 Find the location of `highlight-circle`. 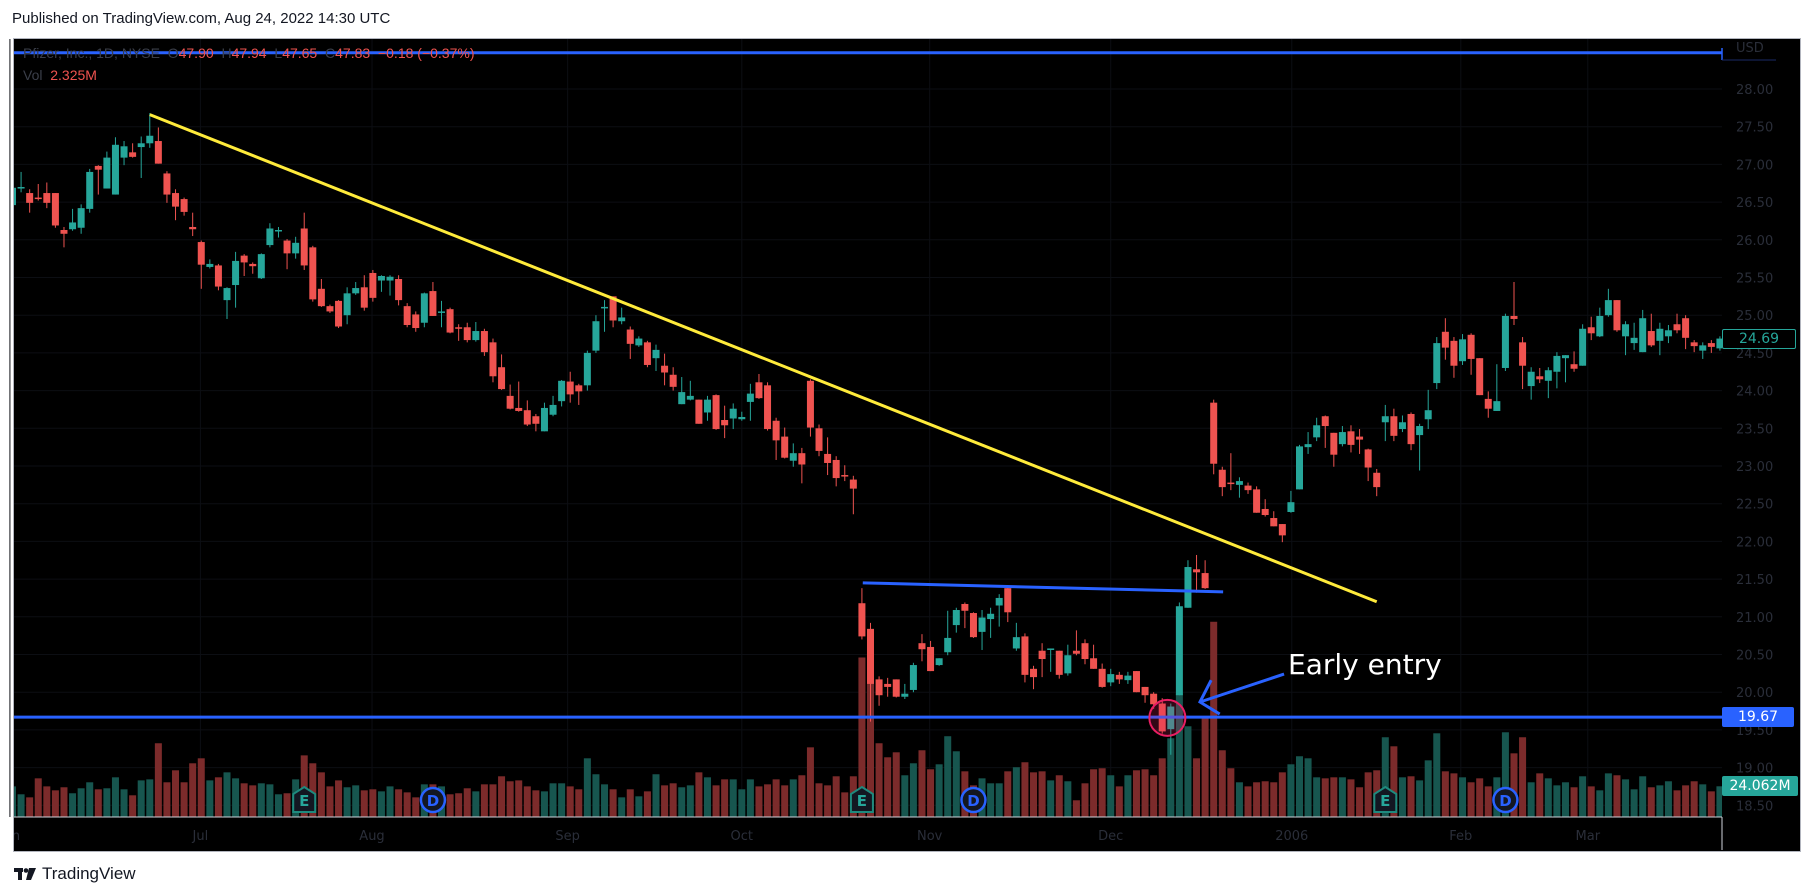

highlight-circle is located at coordinates (1167, 717).